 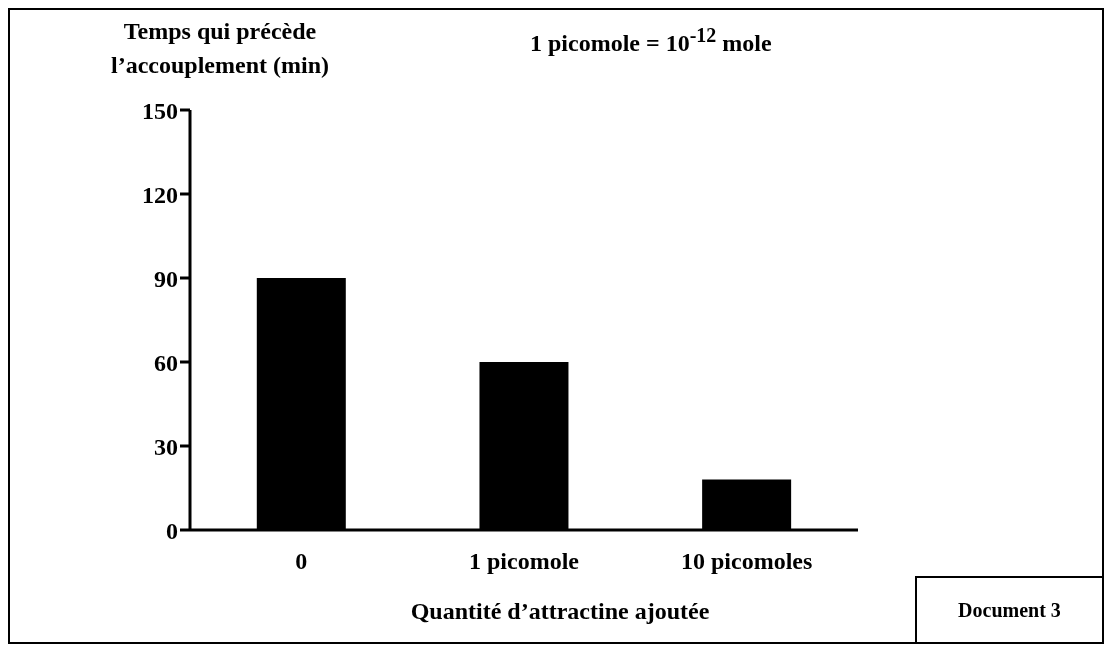 What do you see at coordinates (166, 278) in the screenshot?
I see `y-tick-label: 90` at bounding box center [166, 278].